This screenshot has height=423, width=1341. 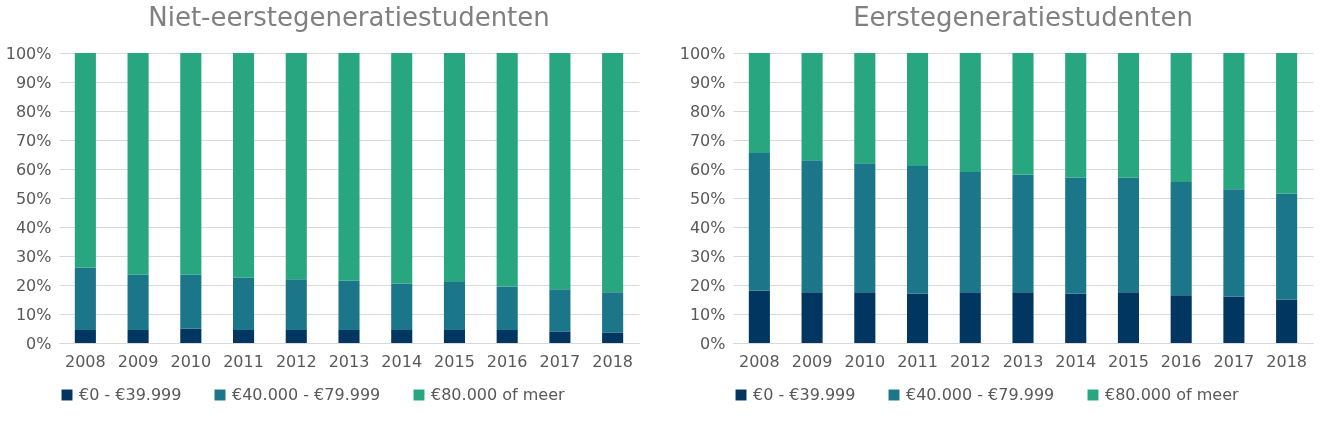 What do you see at coordinates (612, 361) in the screenshot?
I see `x-tick-label: 2018` at bounding box center [612, 361].